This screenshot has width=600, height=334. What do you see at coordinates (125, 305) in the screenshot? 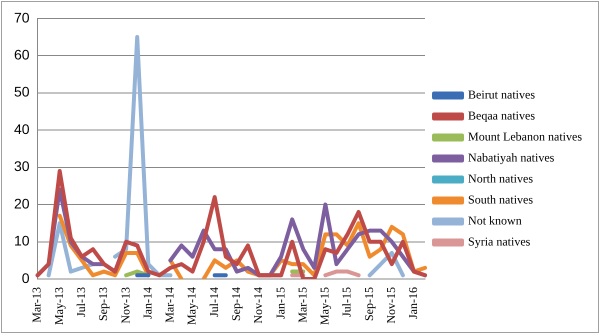
I see `x-tick-label: Nov-13` at bounding box center [125, 305].